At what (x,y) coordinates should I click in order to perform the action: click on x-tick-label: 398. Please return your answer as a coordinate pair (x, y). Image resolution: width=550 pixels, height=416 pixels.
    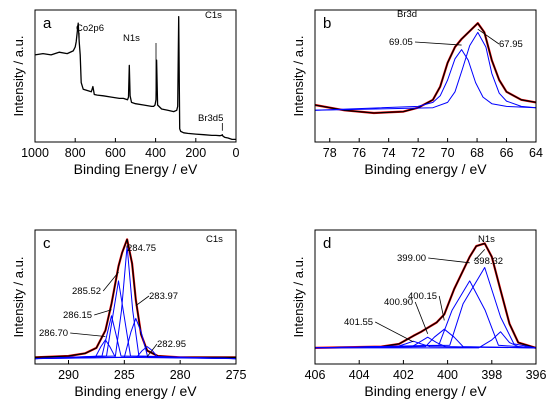
    Looking at the image, I should click on (491, 375).